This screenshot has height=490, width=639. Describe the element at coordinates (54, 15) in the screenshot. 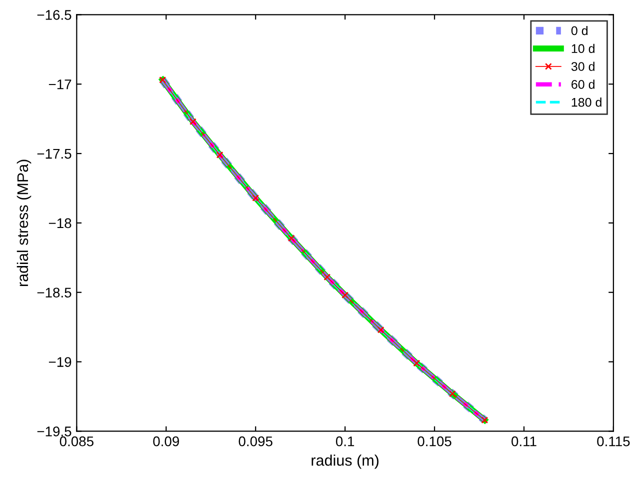

I see `y-tick-label: −16.5` at that location.